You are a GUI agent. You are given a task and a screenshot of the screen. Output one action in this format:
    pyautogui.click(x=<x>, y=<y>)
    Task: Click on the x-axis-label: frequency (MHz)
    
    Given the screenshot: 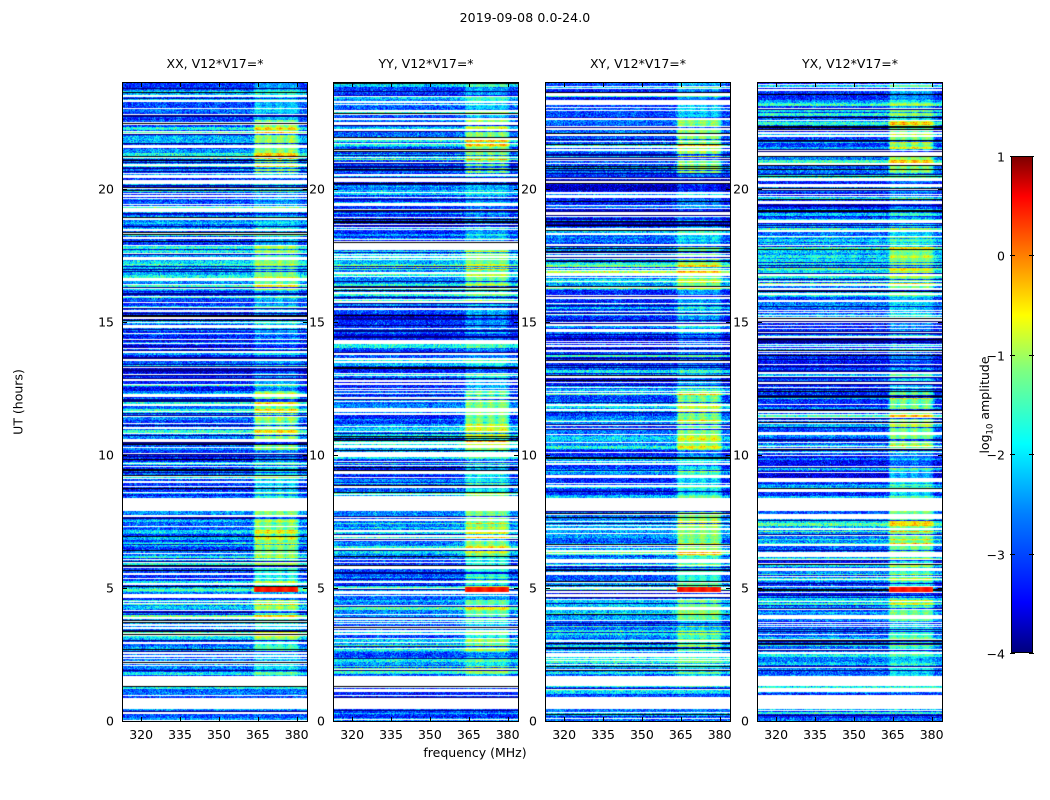 What is the action you would take?
    pyautogui.click(x=475, y=752)
    